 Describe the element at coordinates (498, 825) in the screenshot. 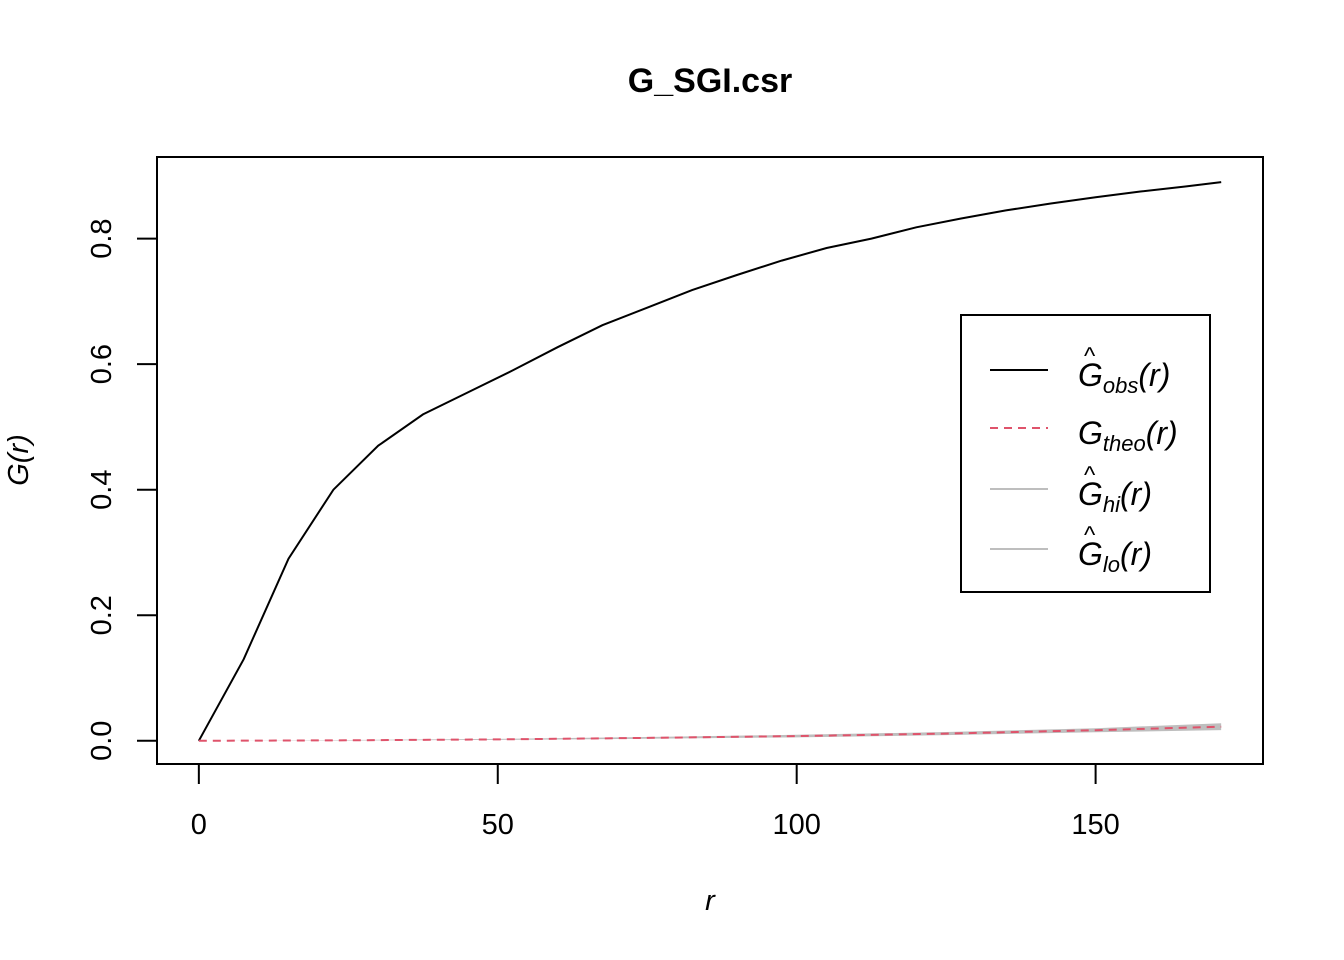

I see `x-tick-label: 50` at that location.